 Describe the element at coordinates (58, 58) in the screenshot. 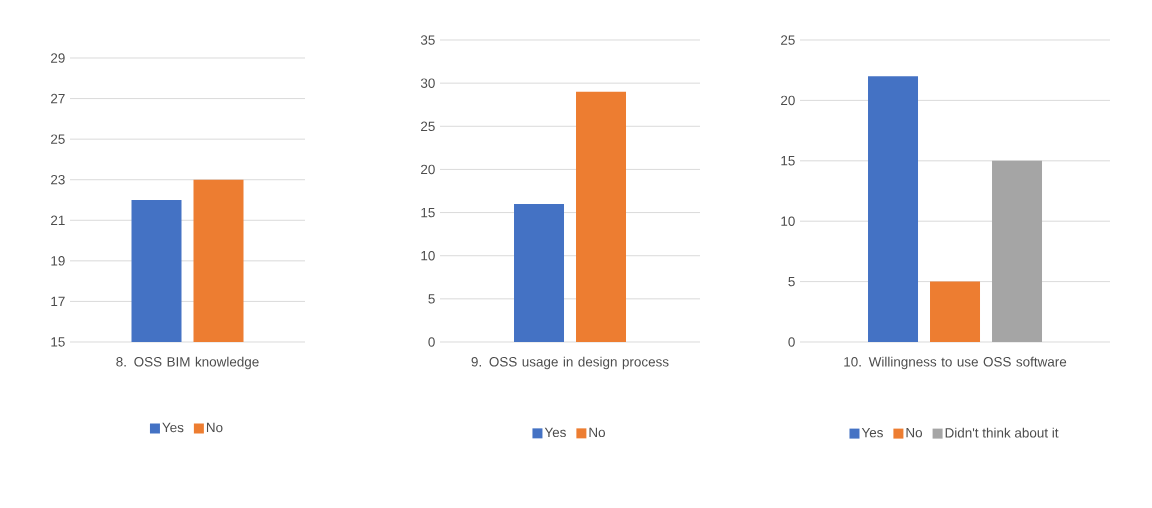

I see `y-tick-label: 29` at that location.